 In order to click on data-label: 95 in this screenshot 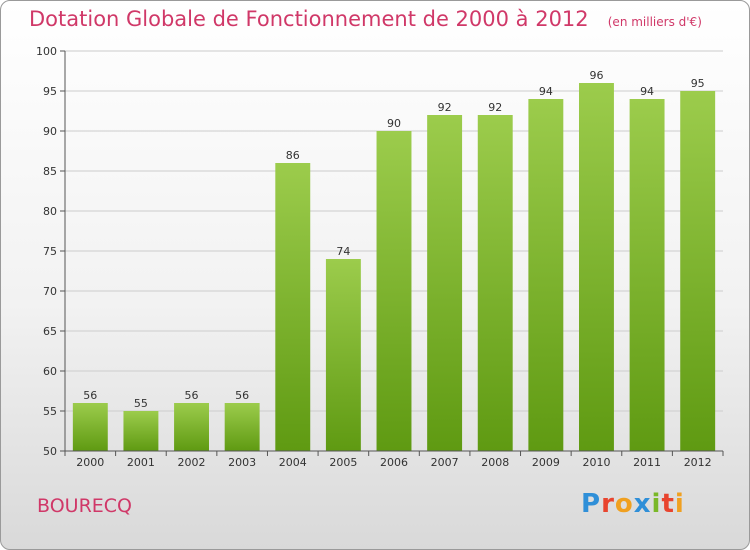, I will do `click(698, 83)`.